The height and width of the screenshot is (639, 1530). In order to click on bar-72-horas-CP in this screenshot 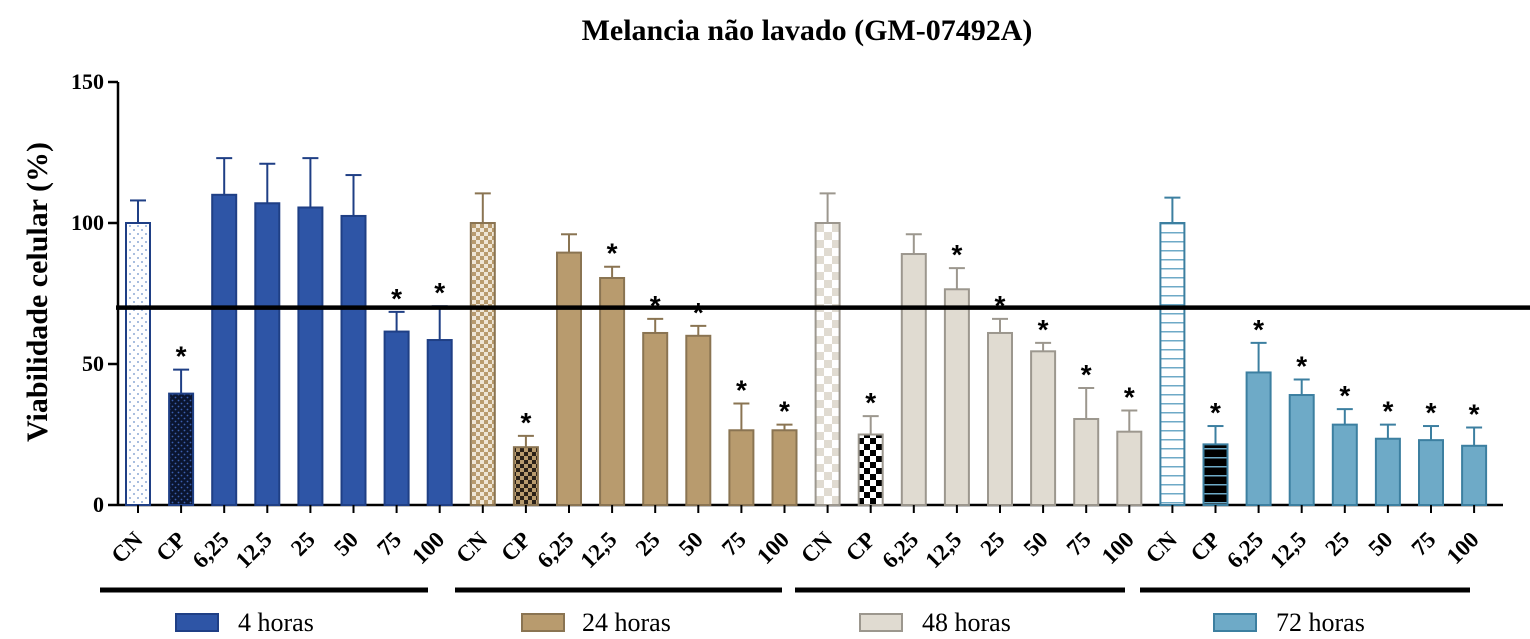, I will do `click(1215, 474)`.